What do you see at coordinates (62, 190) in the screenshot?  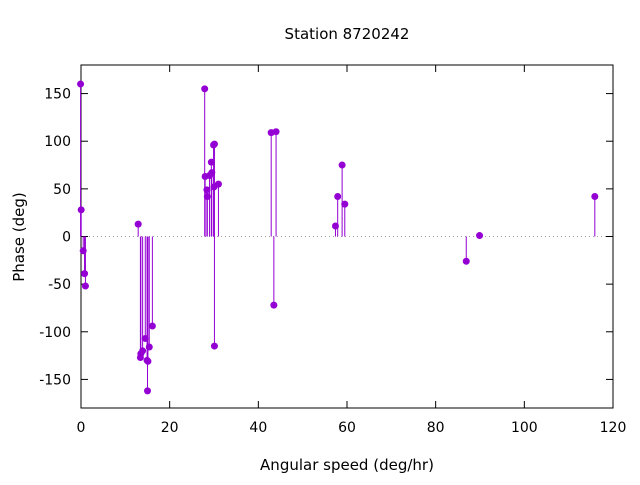 I see `y-tick-label: 50` at bounding box center [62, 190].